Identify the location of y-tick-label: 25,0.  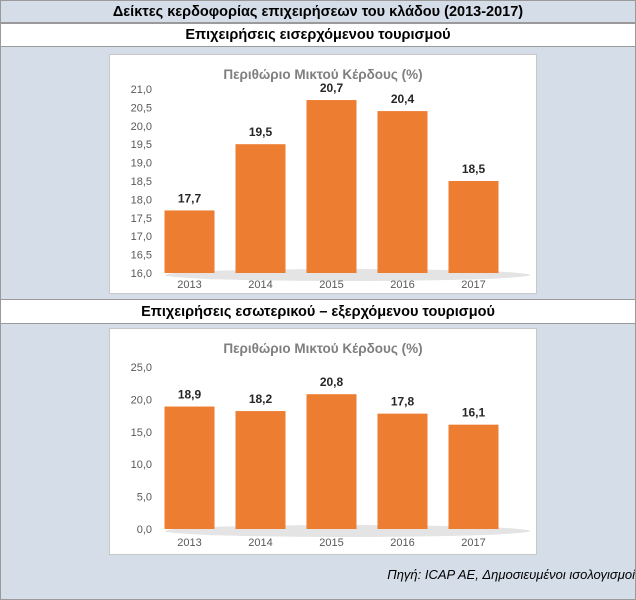
(141, 368).